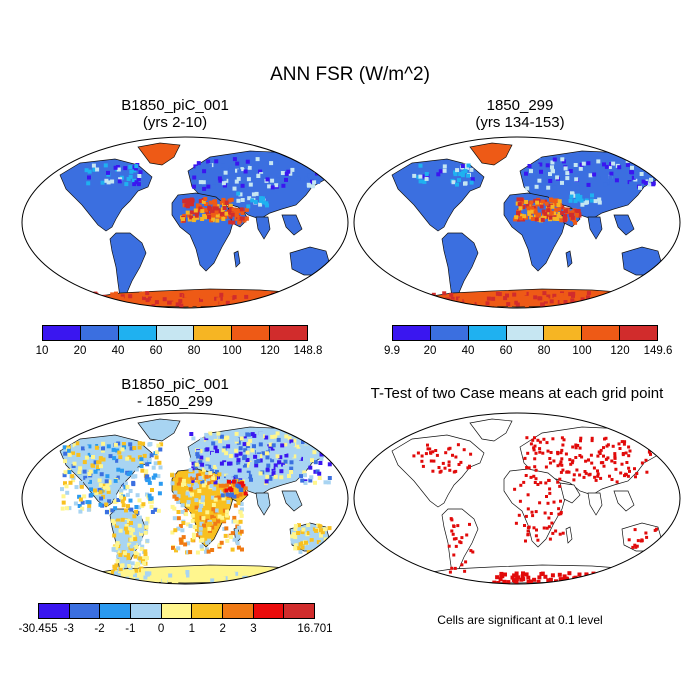 The width and height of the screenshot is (700, 700). I want to click on colorbar-tick-label: 100, so click(582, 351).